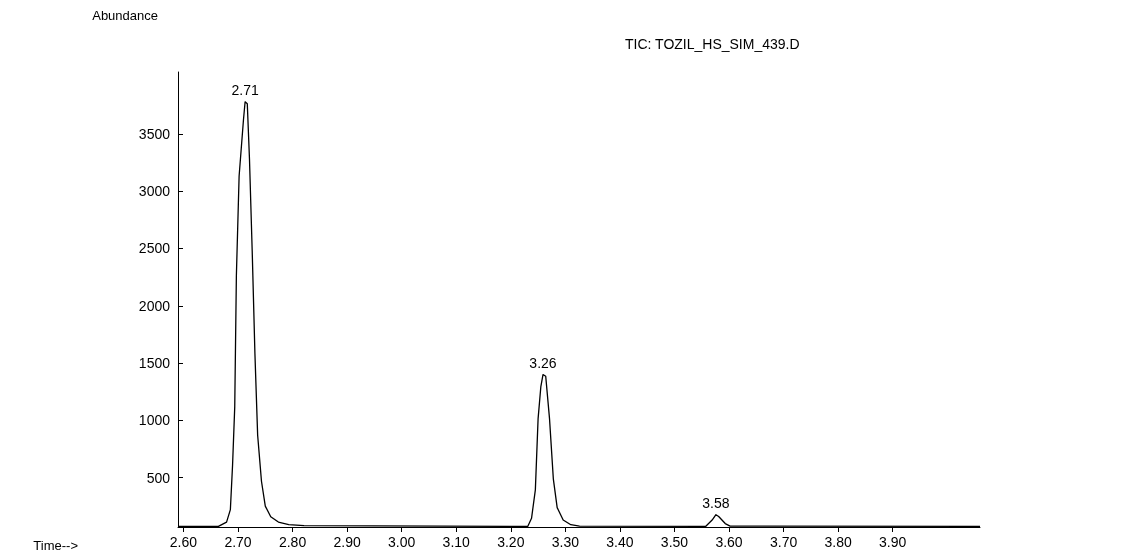 The image size is (1147, 553). I want to click on x-tick-label: 3.90, so click(893, 542).